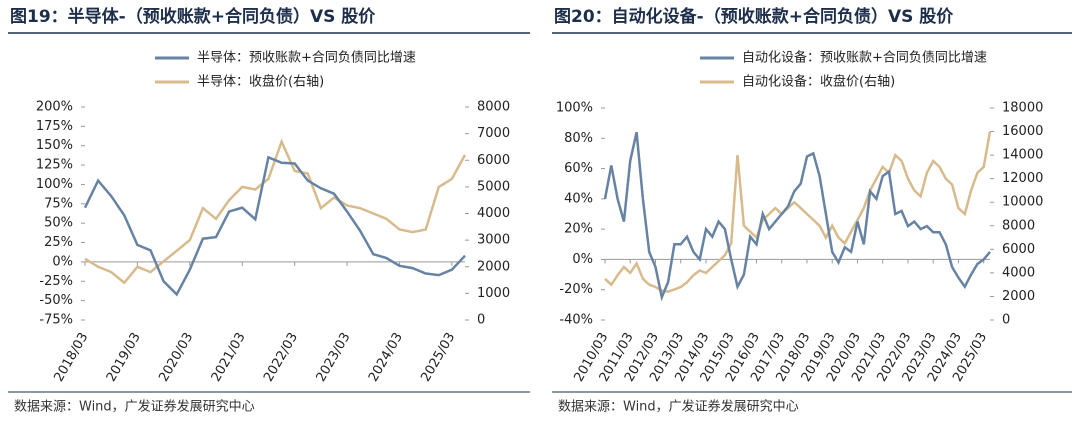 The height and width of the screenshot is (423, 1080). What do you see at coordinates (260, 82) in the screenshot?
I see `legend-label: 半导体：收盘价(右轴)` at bounding box center [260, 82].